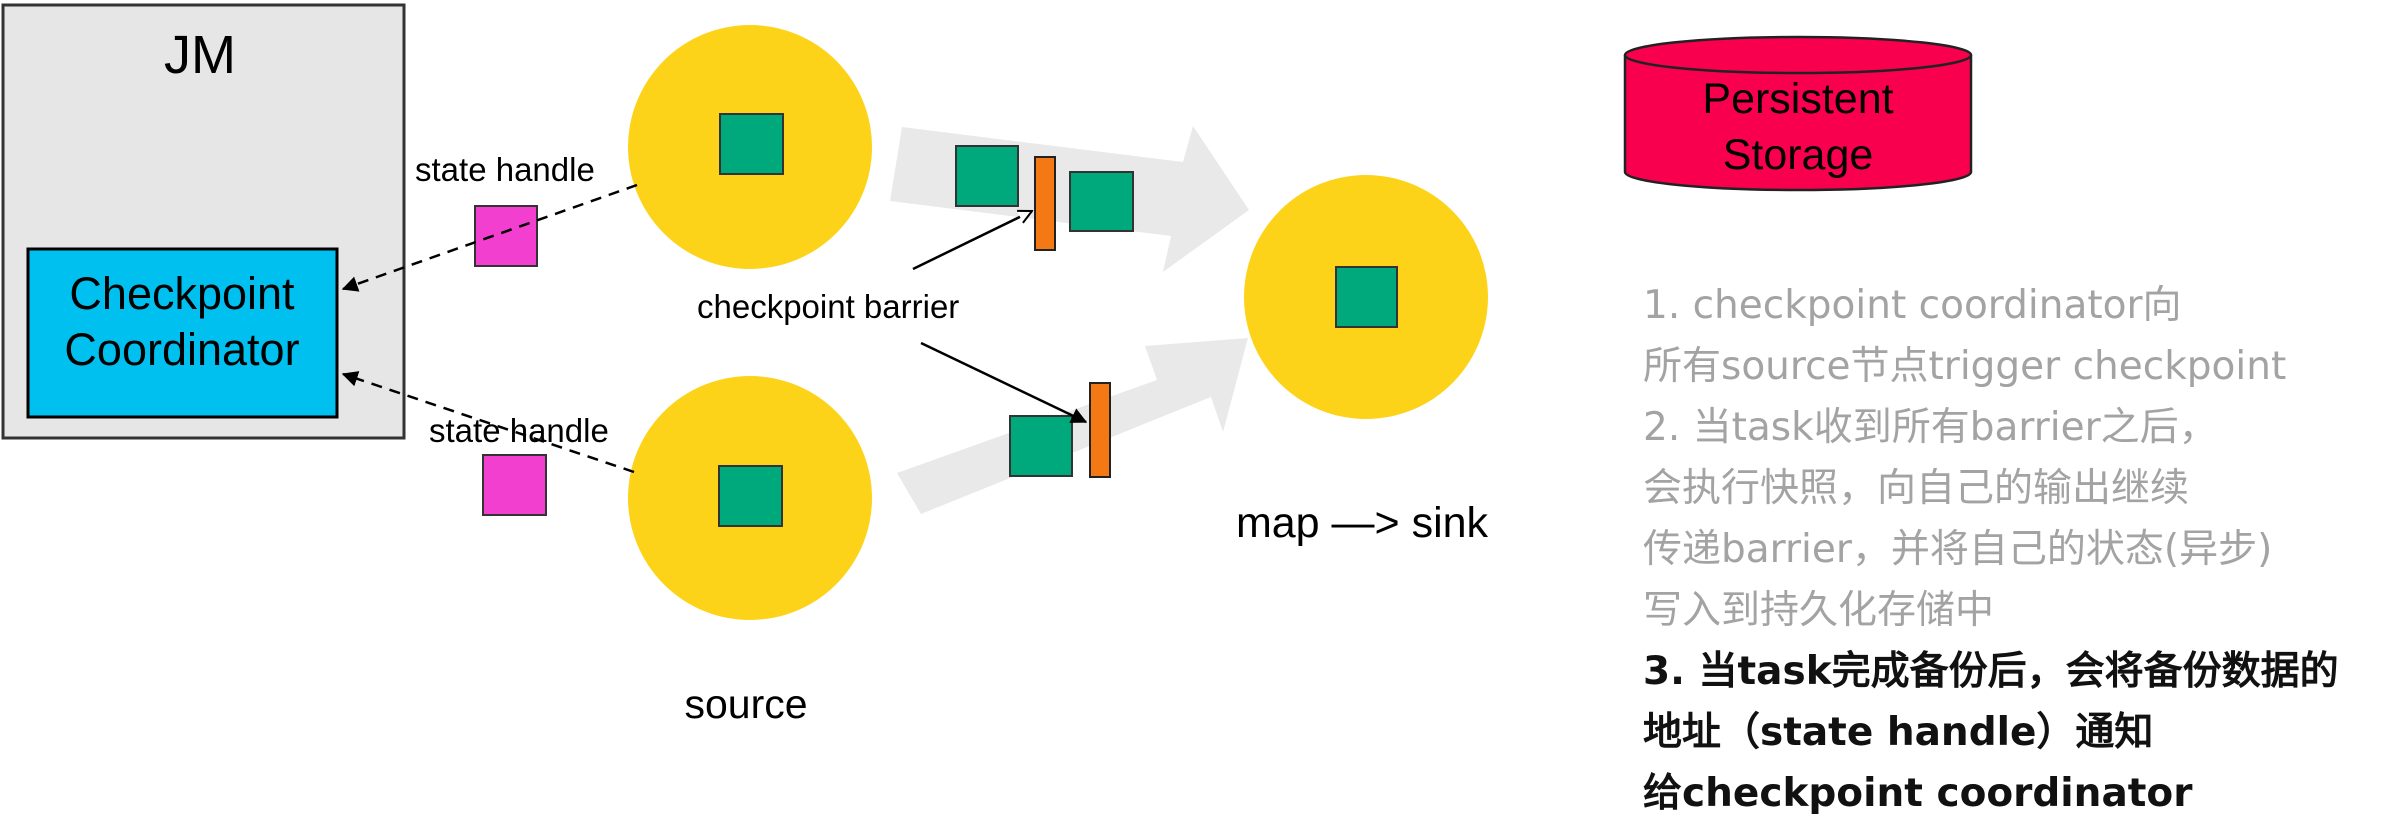 This screenshot has height=828, width=2390. I want to click on note-step2-line2: 会执行快照，向自己的输出继续, so click(1916, 488).